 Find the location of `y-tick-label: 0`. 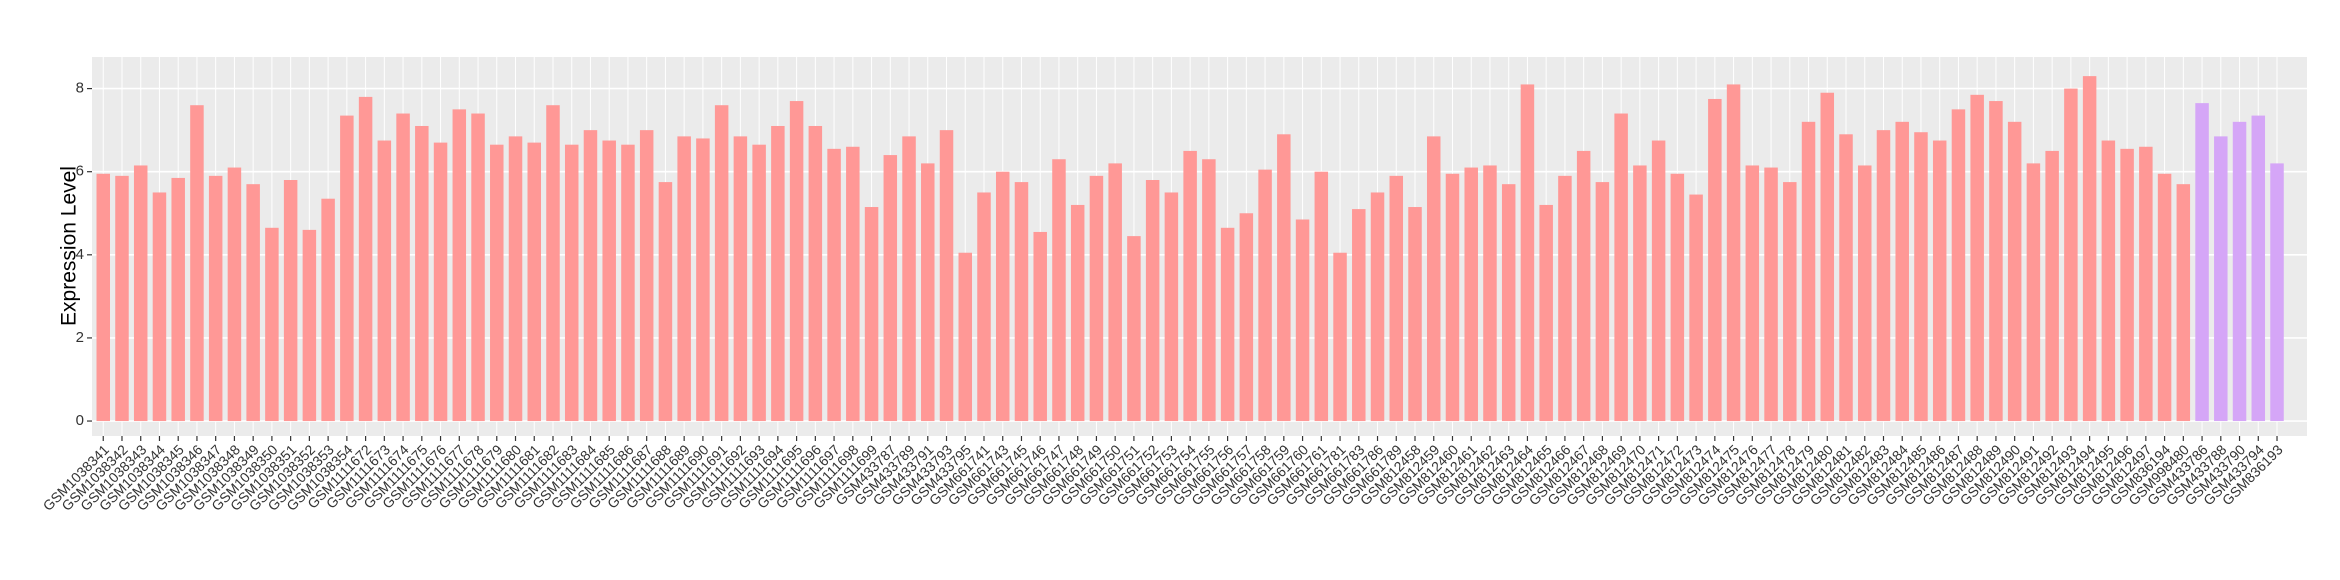

y-tick-label: 0 is located at coordinates (80, 420).